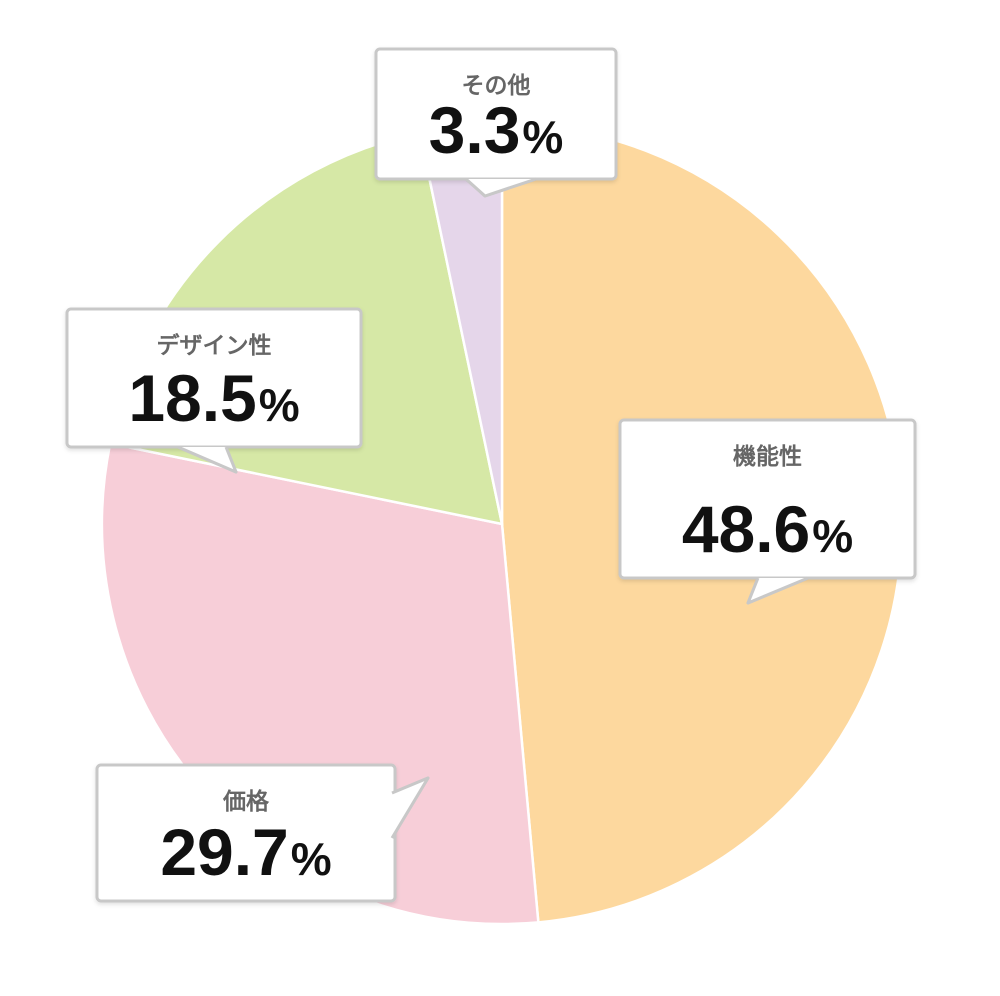 The image size is (1000, 996). What do you see at coordinates (214, 345) in the screenshot?
I see `slice-label-2: デザイン性` at bounding box center [214, 345].